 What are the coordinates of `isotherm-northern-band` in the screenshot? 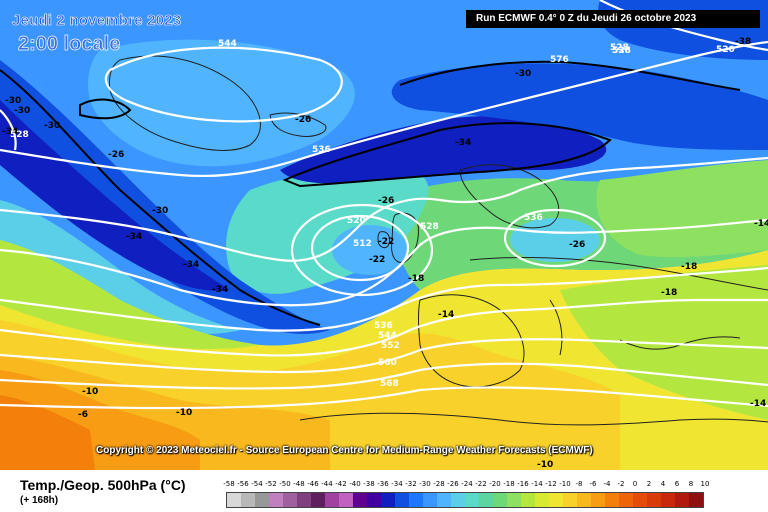 It's located at (447, 155).